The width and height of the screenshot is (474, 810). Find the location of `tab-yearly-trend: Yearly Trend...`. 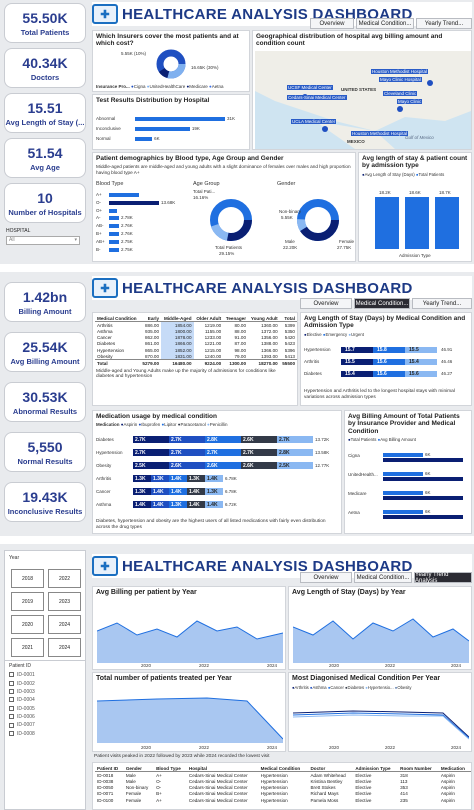

tab-yearly-trend: Yearly Trend... is located at coordinates (444, 23).